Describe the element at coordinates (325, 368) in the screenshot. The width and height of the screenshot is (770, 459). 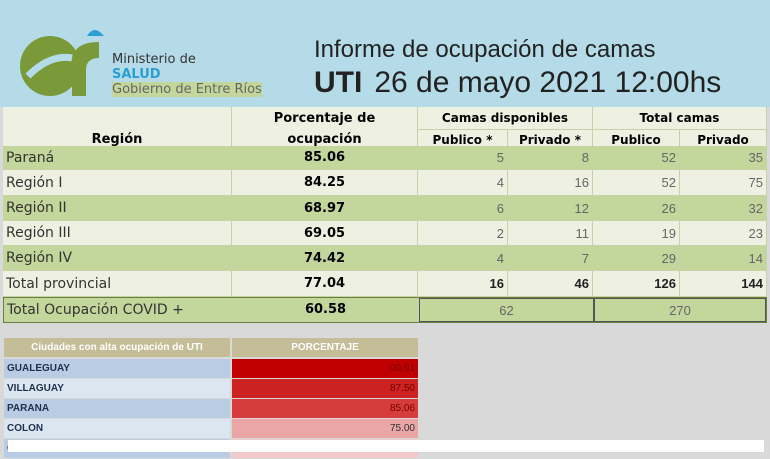
I see `city-pct: 90.91` at that location.